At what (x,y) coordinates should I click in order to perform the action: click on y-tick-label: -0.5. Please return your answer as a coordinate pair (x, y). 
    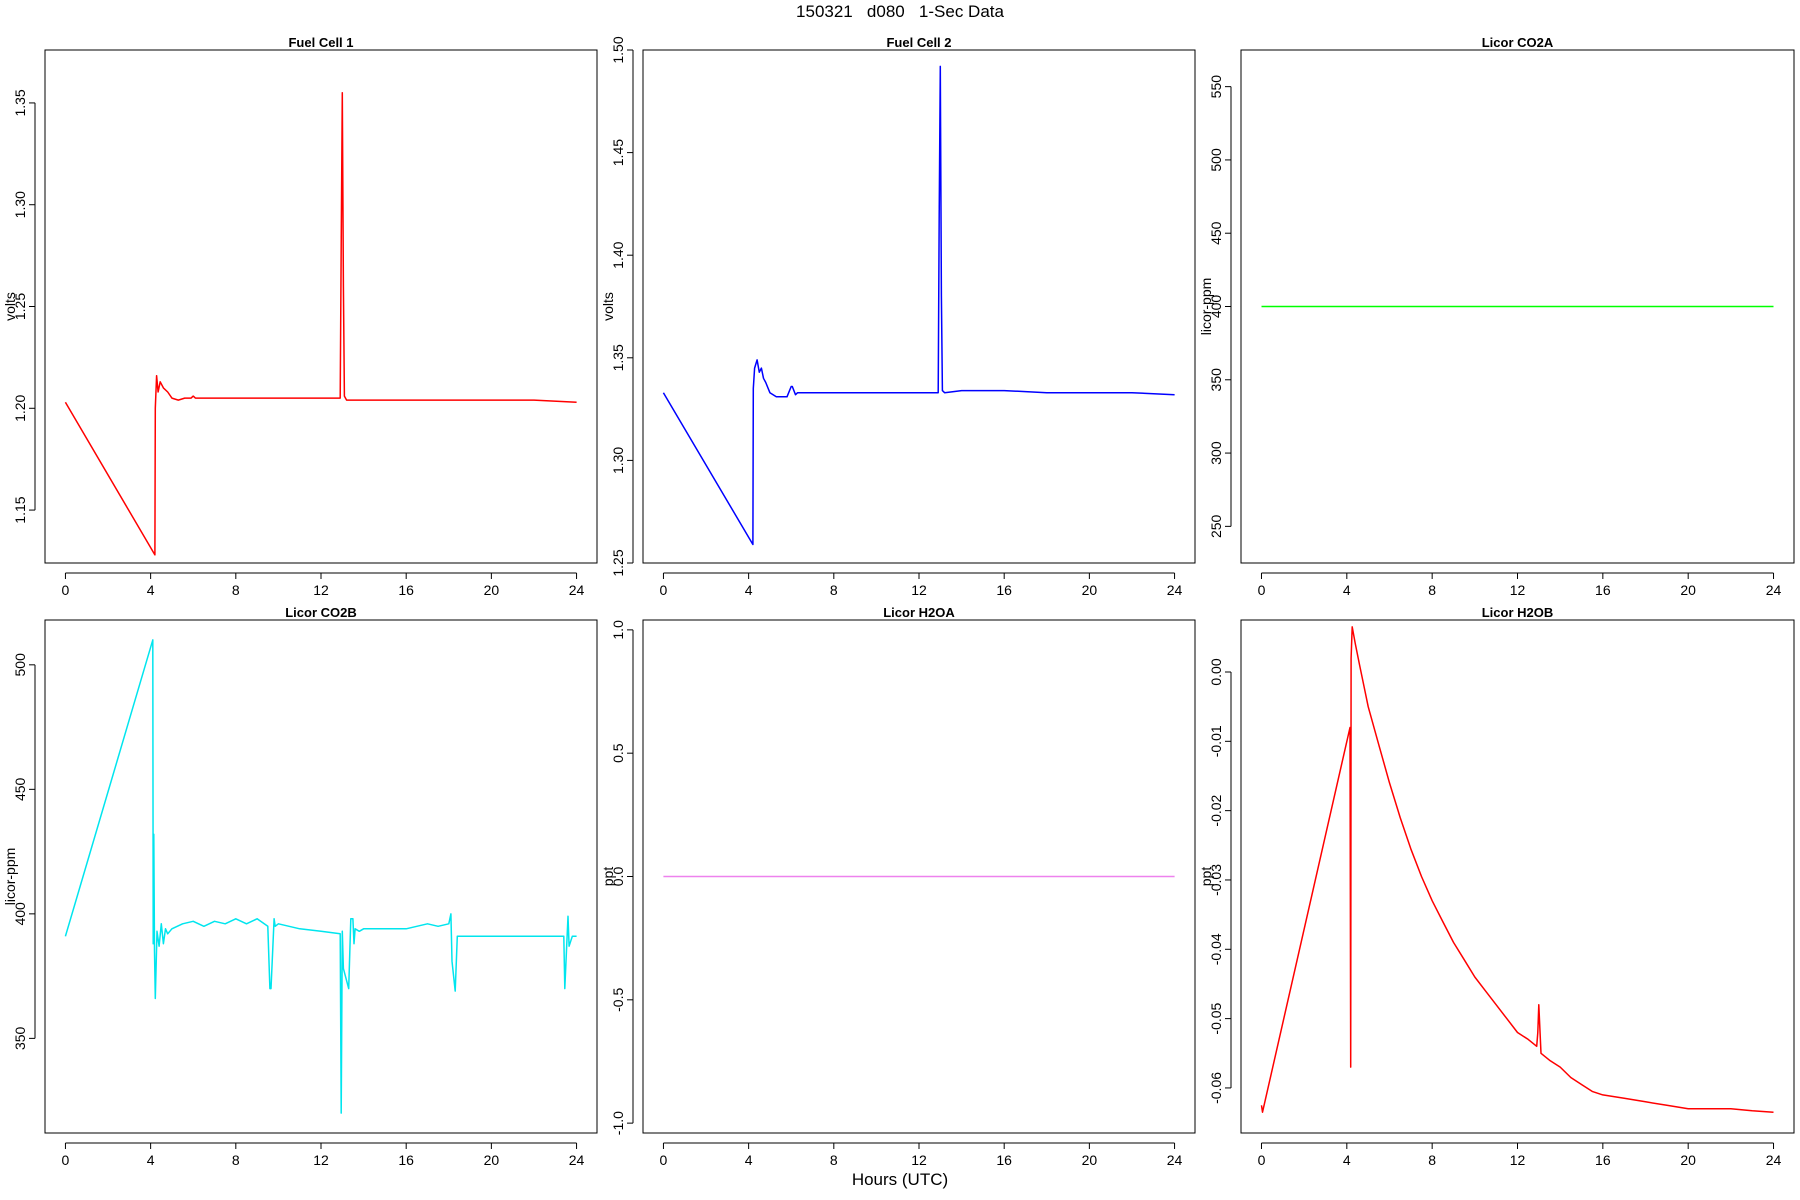
    Looking at the image, I should click on (618, 1000).